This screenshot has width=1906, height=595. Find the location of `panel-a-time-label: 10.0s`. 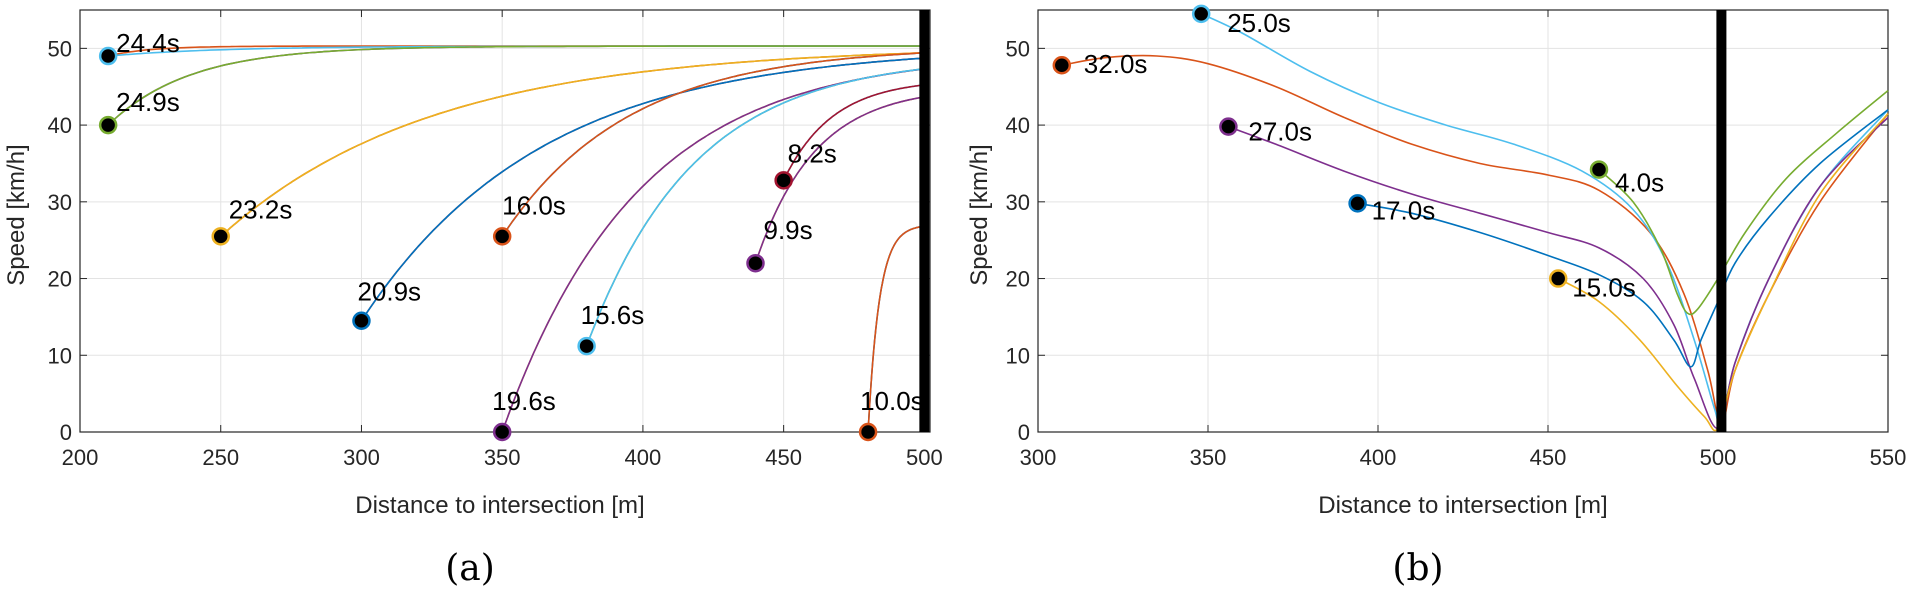

panel-a-time-label: 10.0s is located at coordinates (892, 401).